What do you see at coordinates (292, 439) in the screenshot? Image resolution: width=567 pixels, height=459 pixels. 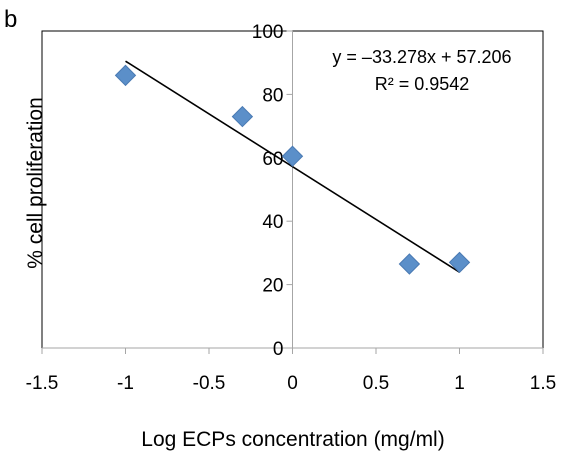 I see `x-axis-title: Log ECPs concentration (mg/ml)` at bounding box center [292, 439].